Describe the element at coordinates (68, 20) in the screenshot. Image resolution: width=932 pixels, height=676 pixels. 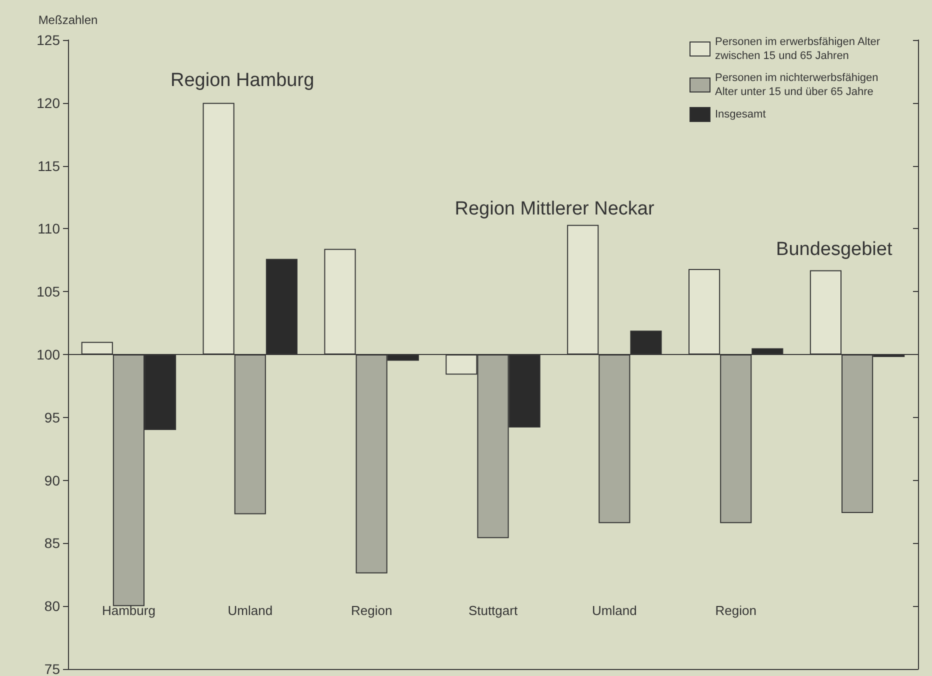
I see `y-axis-title: Meßzahlen` at that location.